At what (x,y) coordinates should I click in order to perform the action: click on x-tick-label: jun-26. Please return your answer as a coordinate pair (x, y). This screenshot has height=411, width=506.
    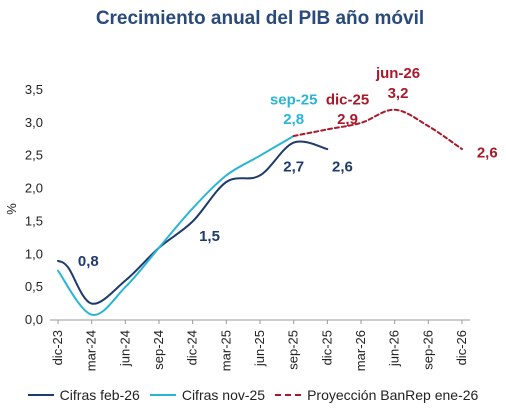
    Looking at the image, I should click on (394, 348).